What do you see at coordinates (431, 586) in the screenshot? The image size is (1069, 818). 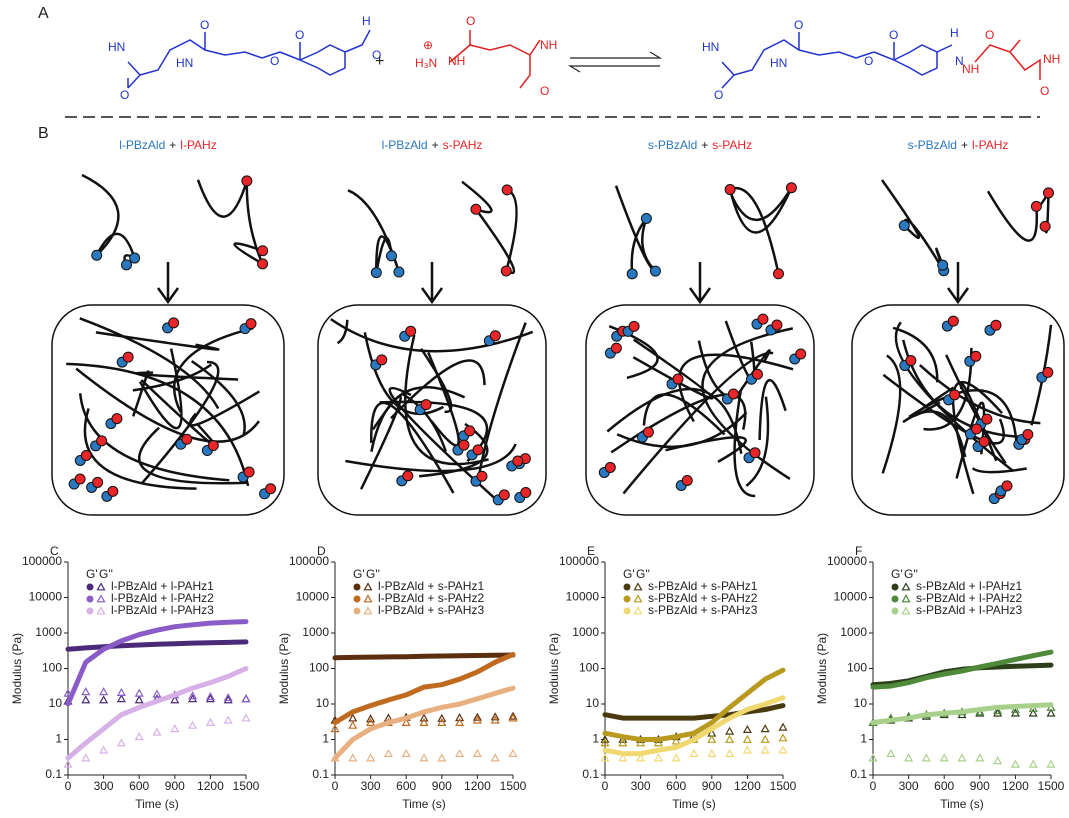 I see `legend-label: l-PBzAld + s-PAHz1` at bounding box center [431, 586].